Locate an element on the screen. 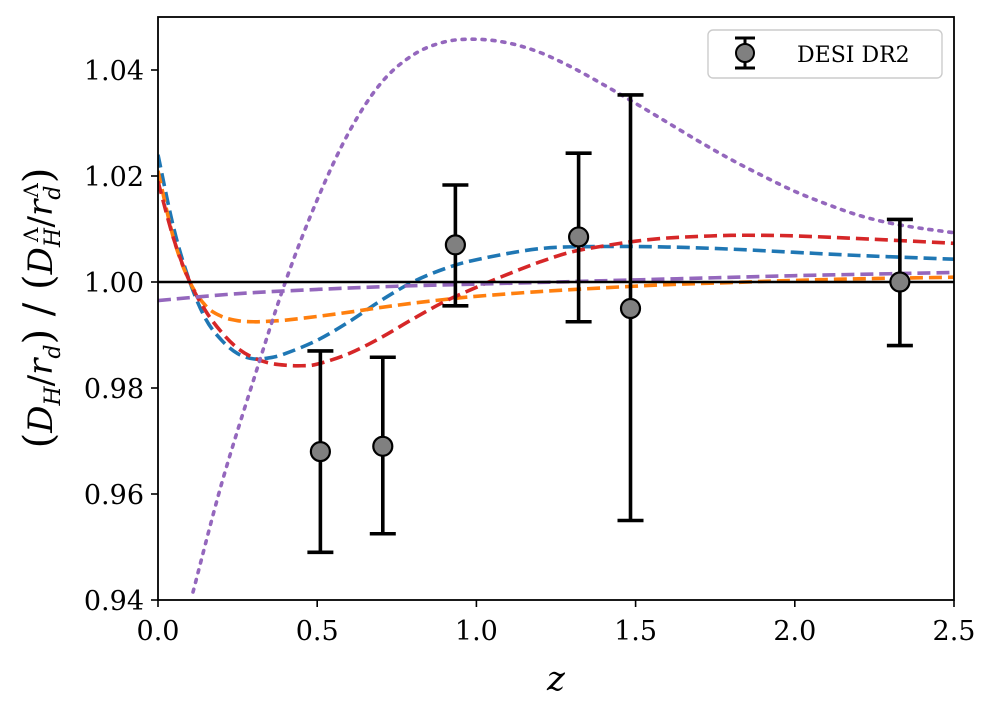 The width and height of the screenshot is (995, 714). y-tick-label: 1.02 is located at coordinates (114, 177).